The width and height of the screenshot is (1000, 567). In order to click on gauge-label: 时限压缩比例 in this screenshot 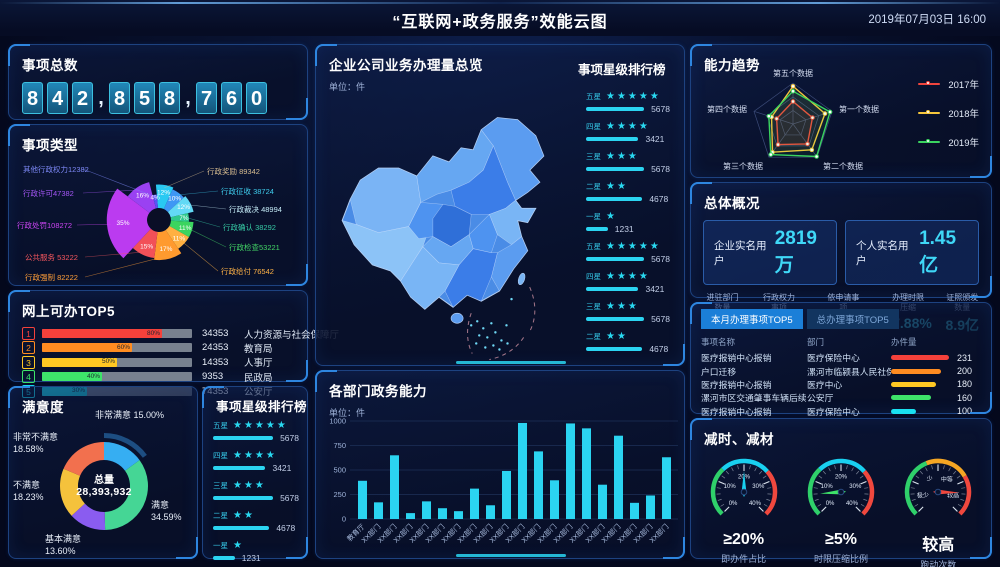, I will do `click(840, 559)`.